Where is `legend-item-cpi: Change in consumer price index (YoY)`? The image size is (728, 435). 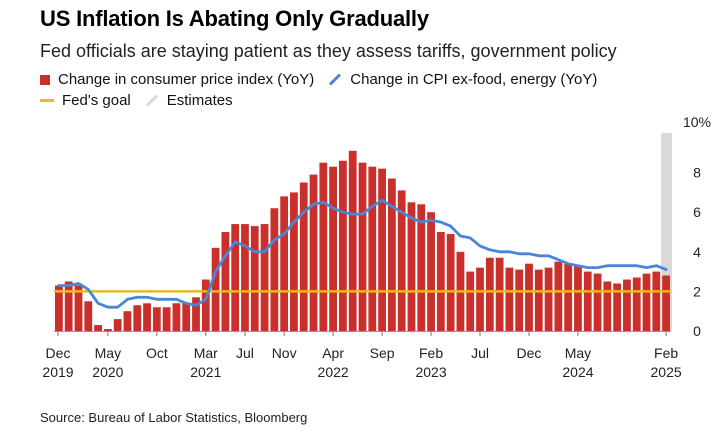 legend-item-cpi: Change in consumer price index (YoY) is located at coordinates (177, 79).